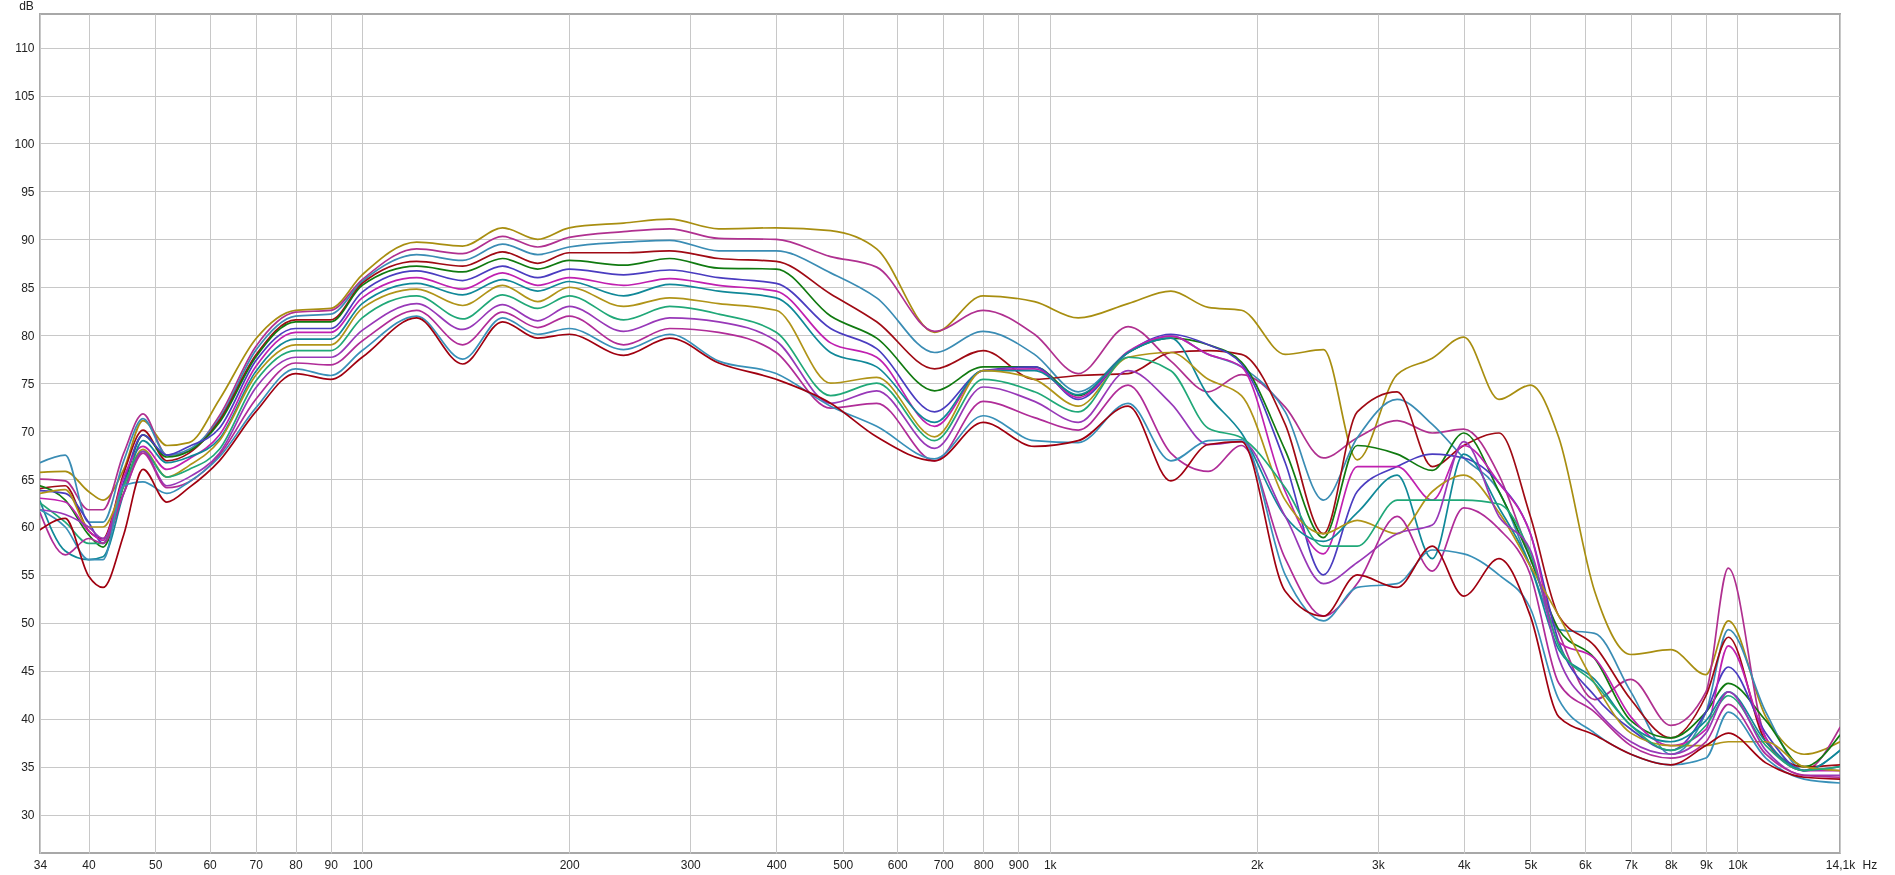  I want to click on y-tick-label: 95, so click(28, 191).